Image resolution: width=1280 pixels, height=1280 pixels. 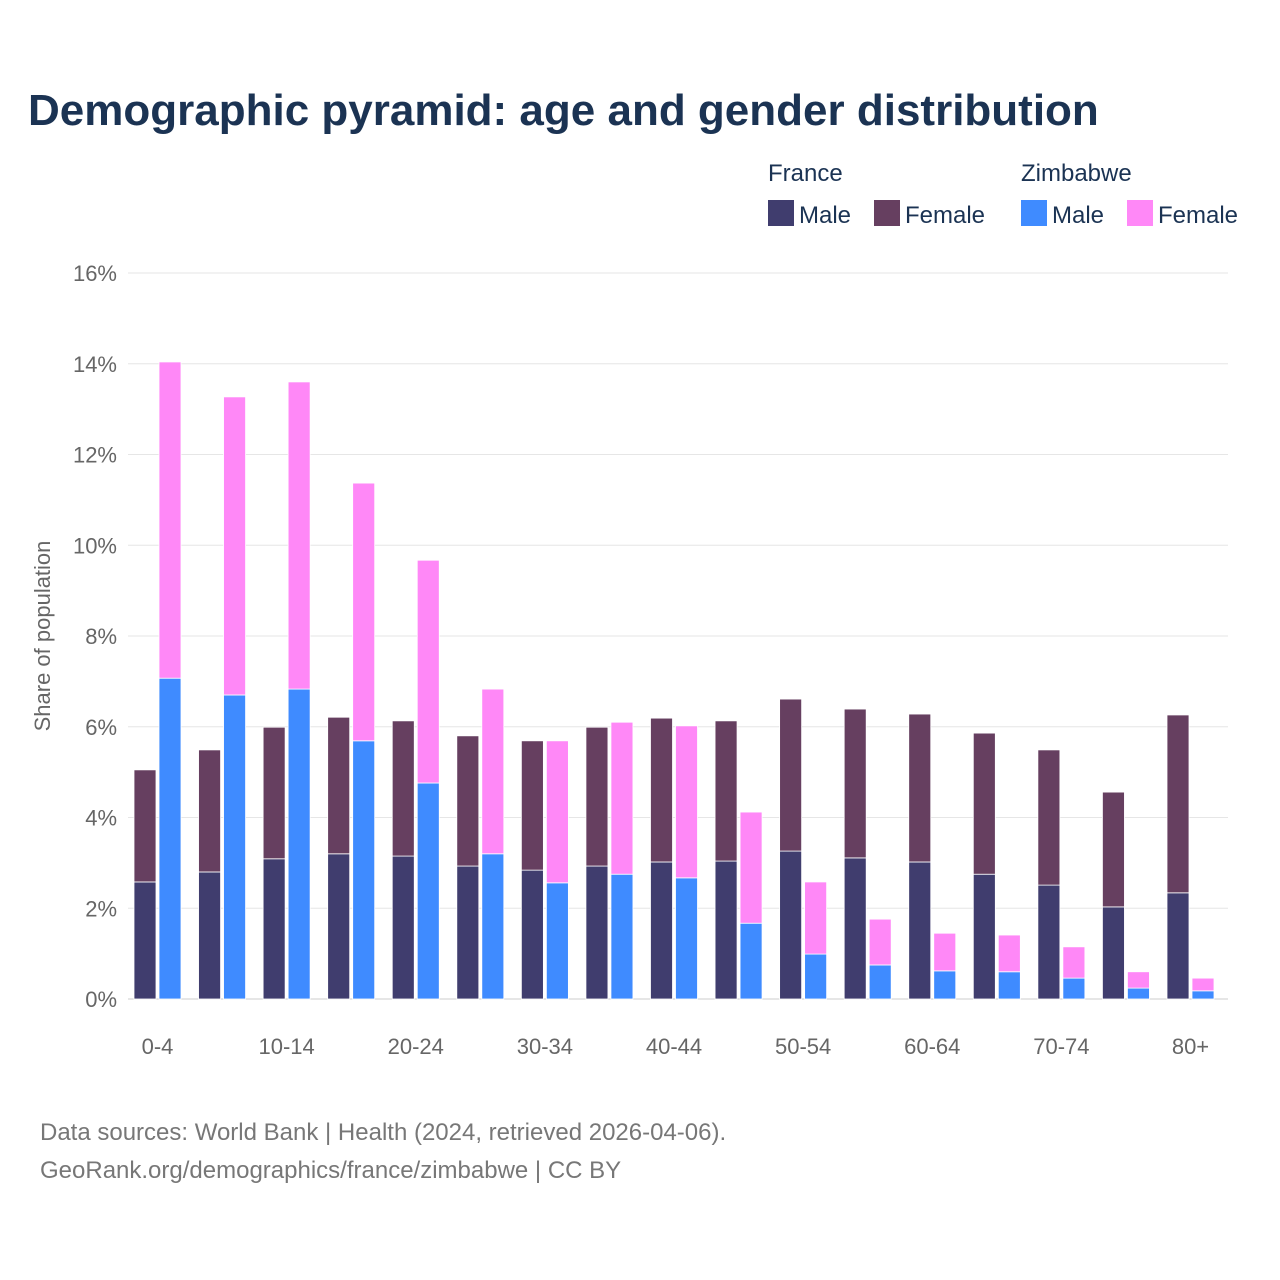 I want to click on y-tick-label: 0%, so click(x=101, y=999).